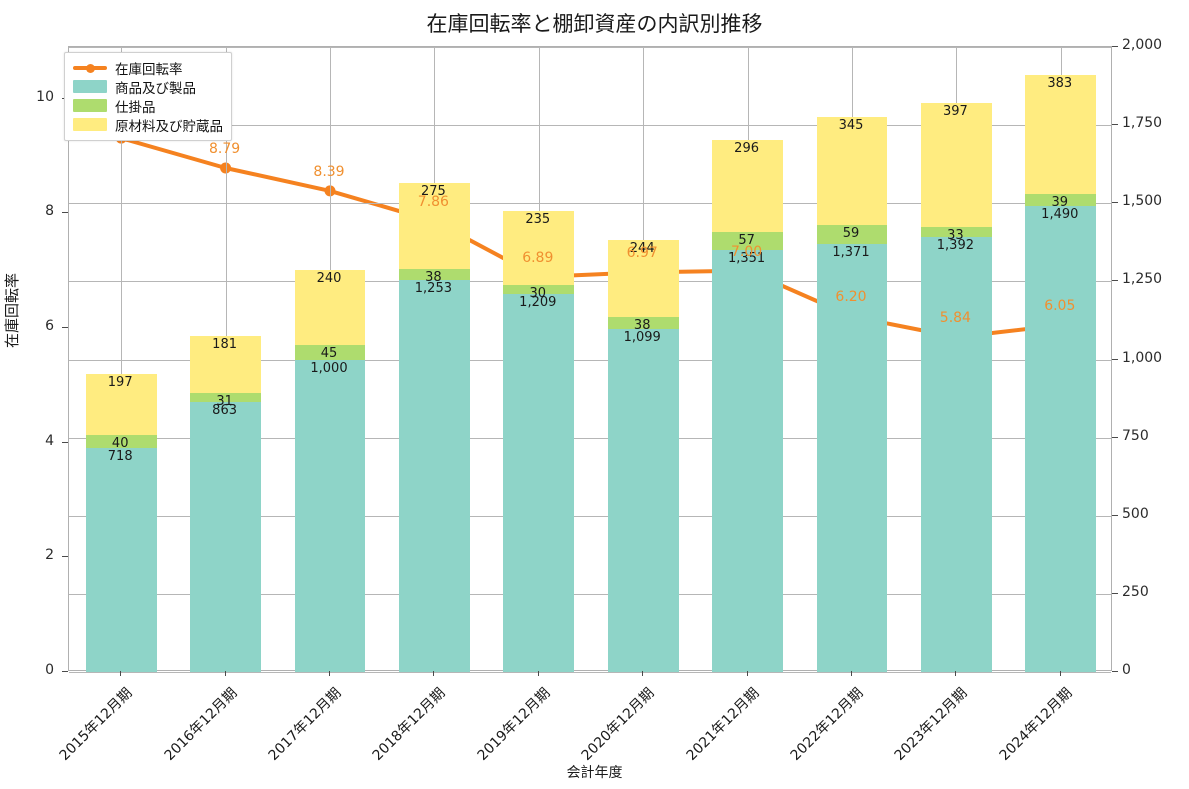  I want to click on bar-value-label: 33, so click(955, 235).